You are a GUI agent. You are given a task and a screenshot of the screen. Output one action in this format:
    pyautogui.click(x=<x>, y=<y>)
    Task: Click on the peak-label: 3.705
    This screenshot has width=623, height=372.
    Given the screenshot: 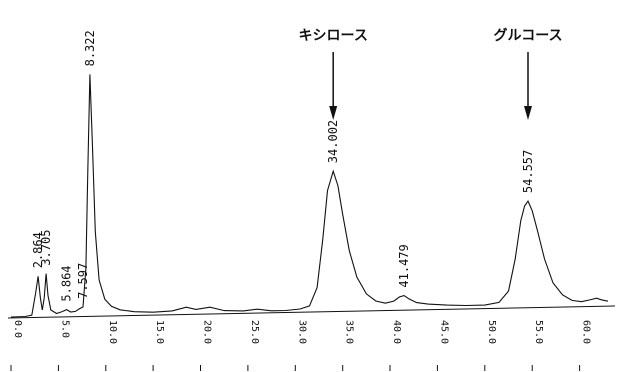 What is the action you would take?
    pyautogui.click(x=46, y=248)
    